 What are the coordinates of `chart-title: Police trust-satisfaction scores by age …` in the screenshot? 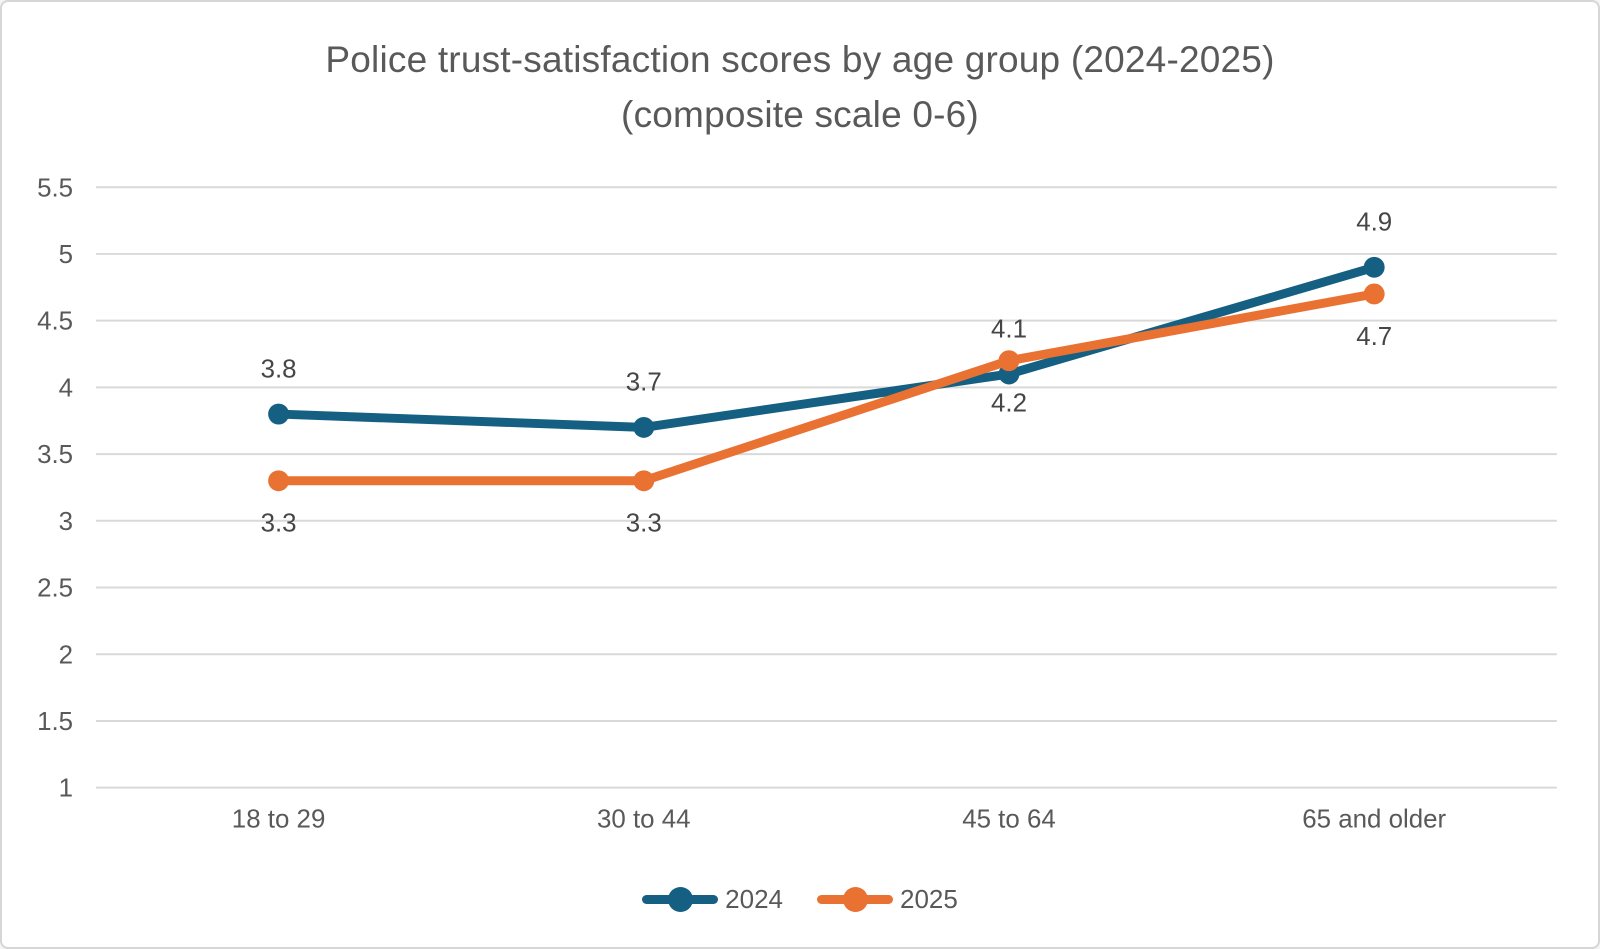 It's located at (800, 87).